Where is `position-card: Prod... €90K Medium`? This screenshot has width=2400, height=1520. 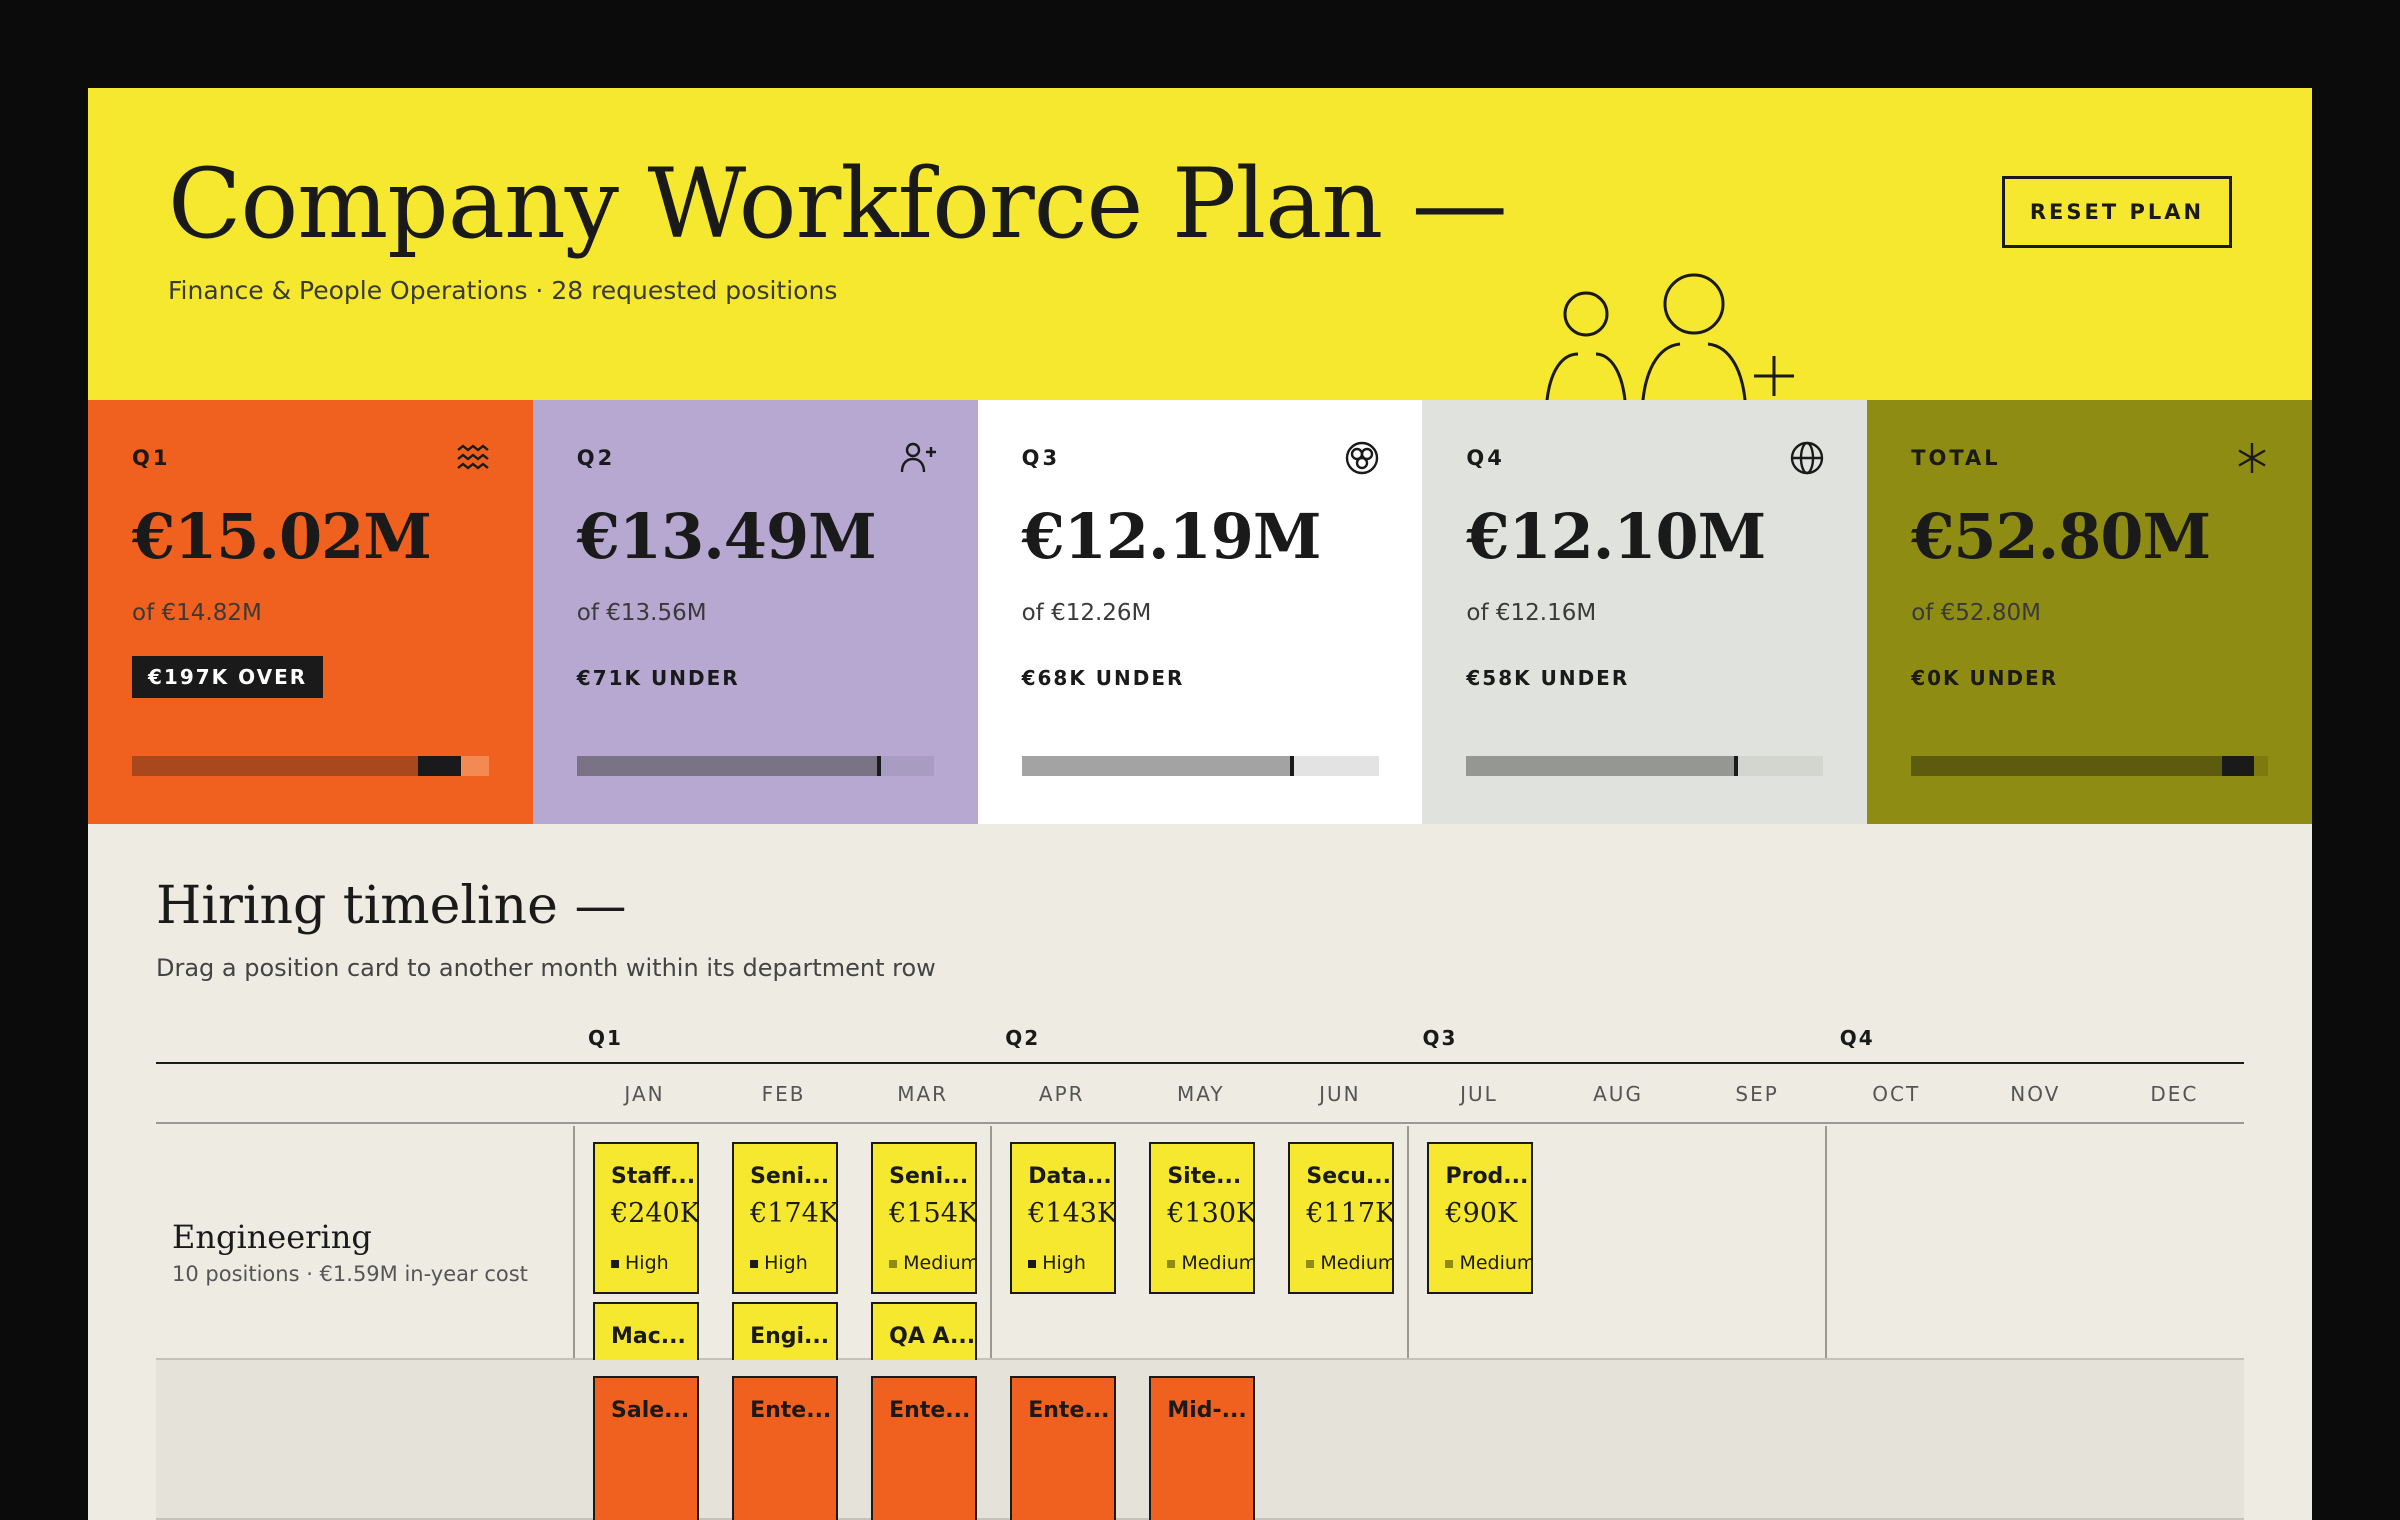
position-card: Prod... €90K Medium is located at coordinates (1480, 1218).